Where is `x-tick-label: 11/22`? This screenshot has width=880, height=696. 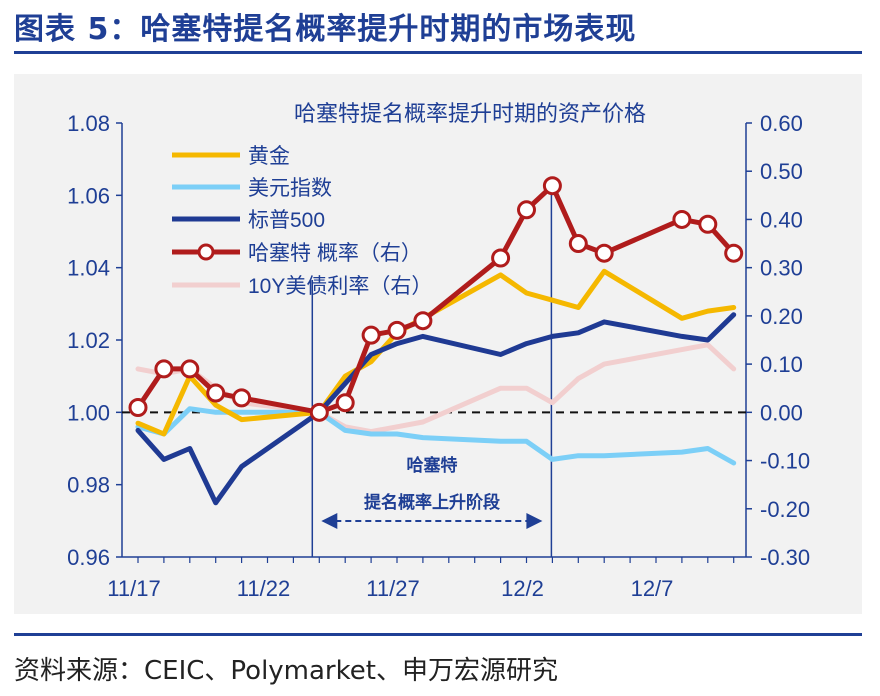 x-tick-label: 11/22 is located at coordinates (263, 588).